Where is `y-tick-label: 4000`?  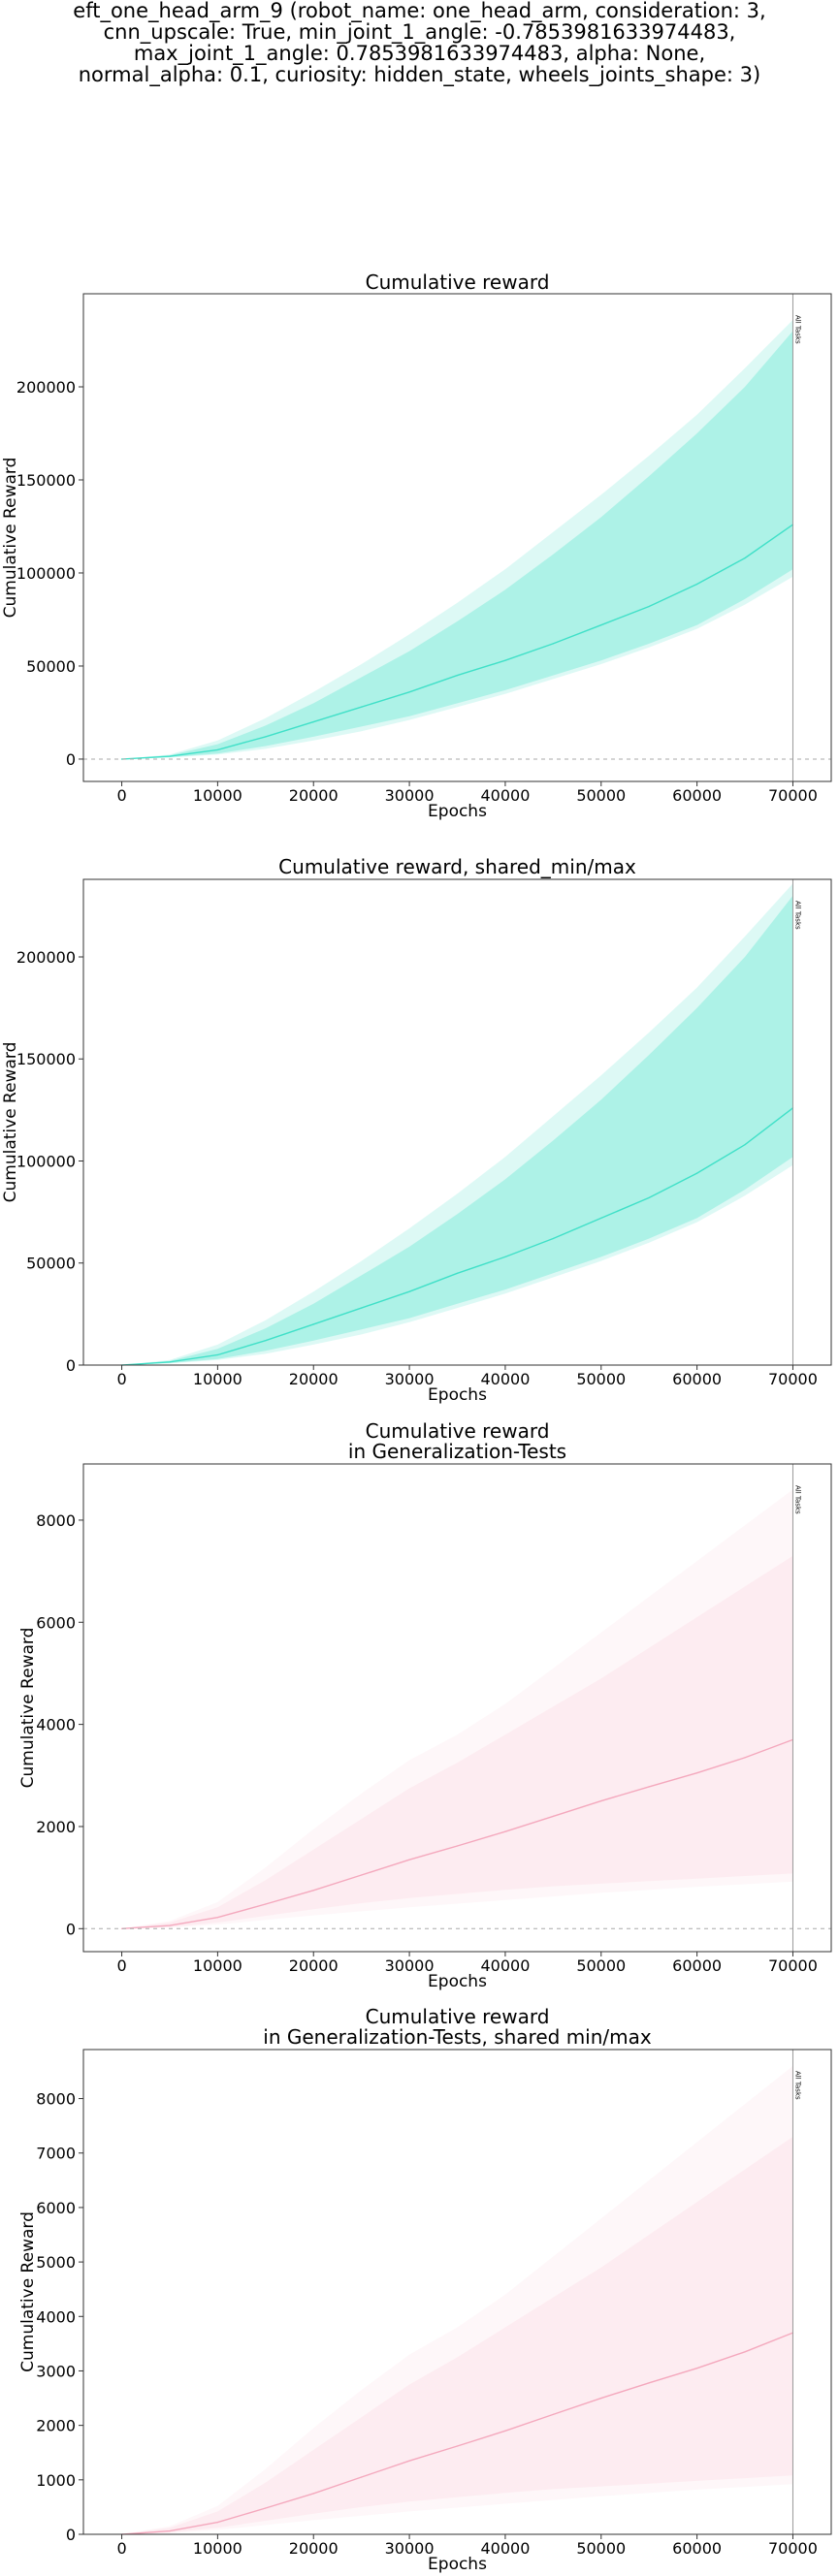 y-tick-label: 4000 is located at coordinates (56, 2316).